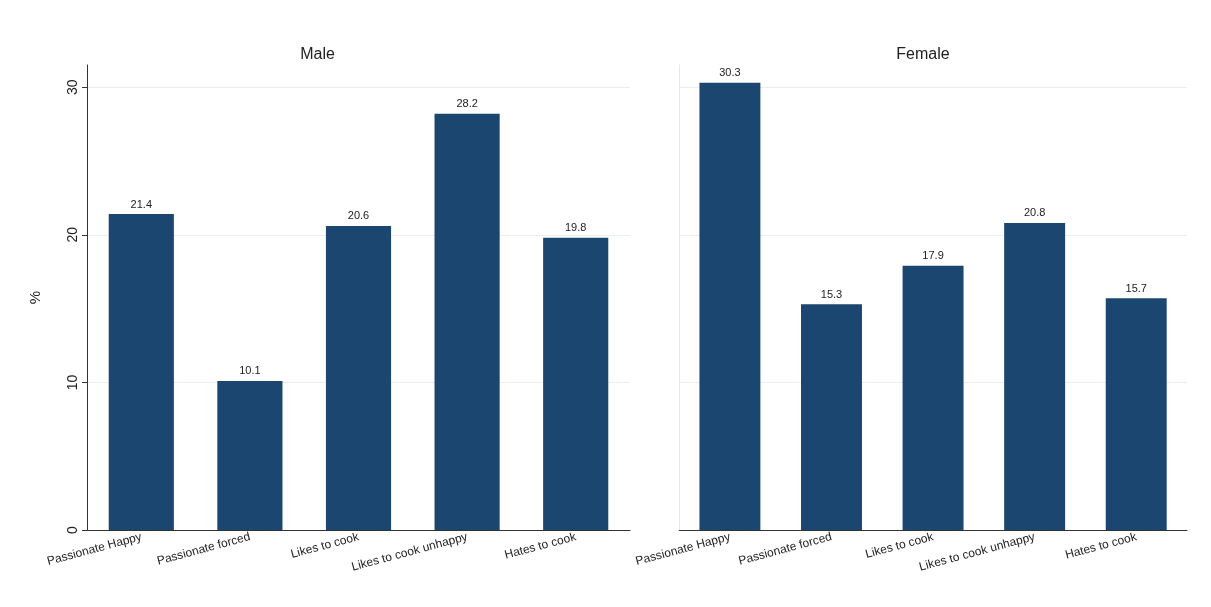 Image resolution: width=1211 pixels, height=607 pixels. Describe the element at coordinates (250, 370) in the screenshot. I see `data-label: 10.1` at that location.